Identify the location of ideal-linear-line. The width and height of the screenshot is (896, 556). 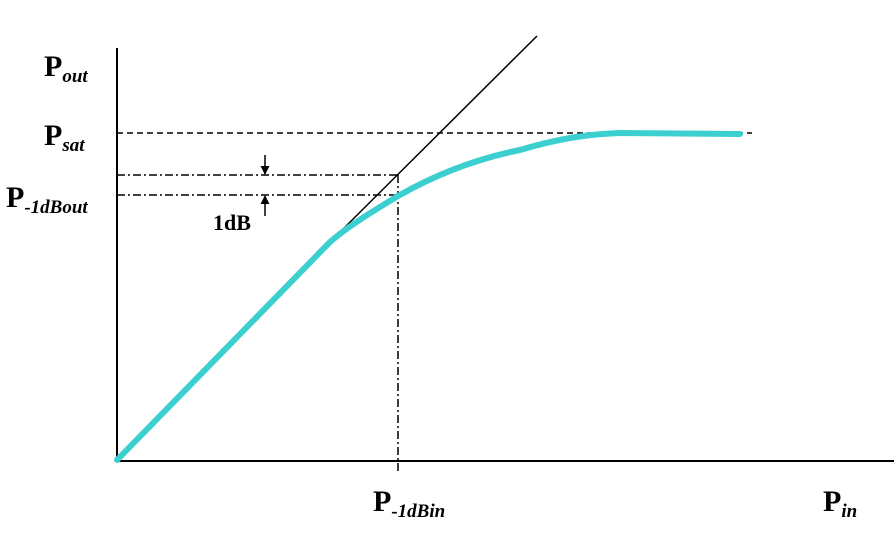
(433, 139).